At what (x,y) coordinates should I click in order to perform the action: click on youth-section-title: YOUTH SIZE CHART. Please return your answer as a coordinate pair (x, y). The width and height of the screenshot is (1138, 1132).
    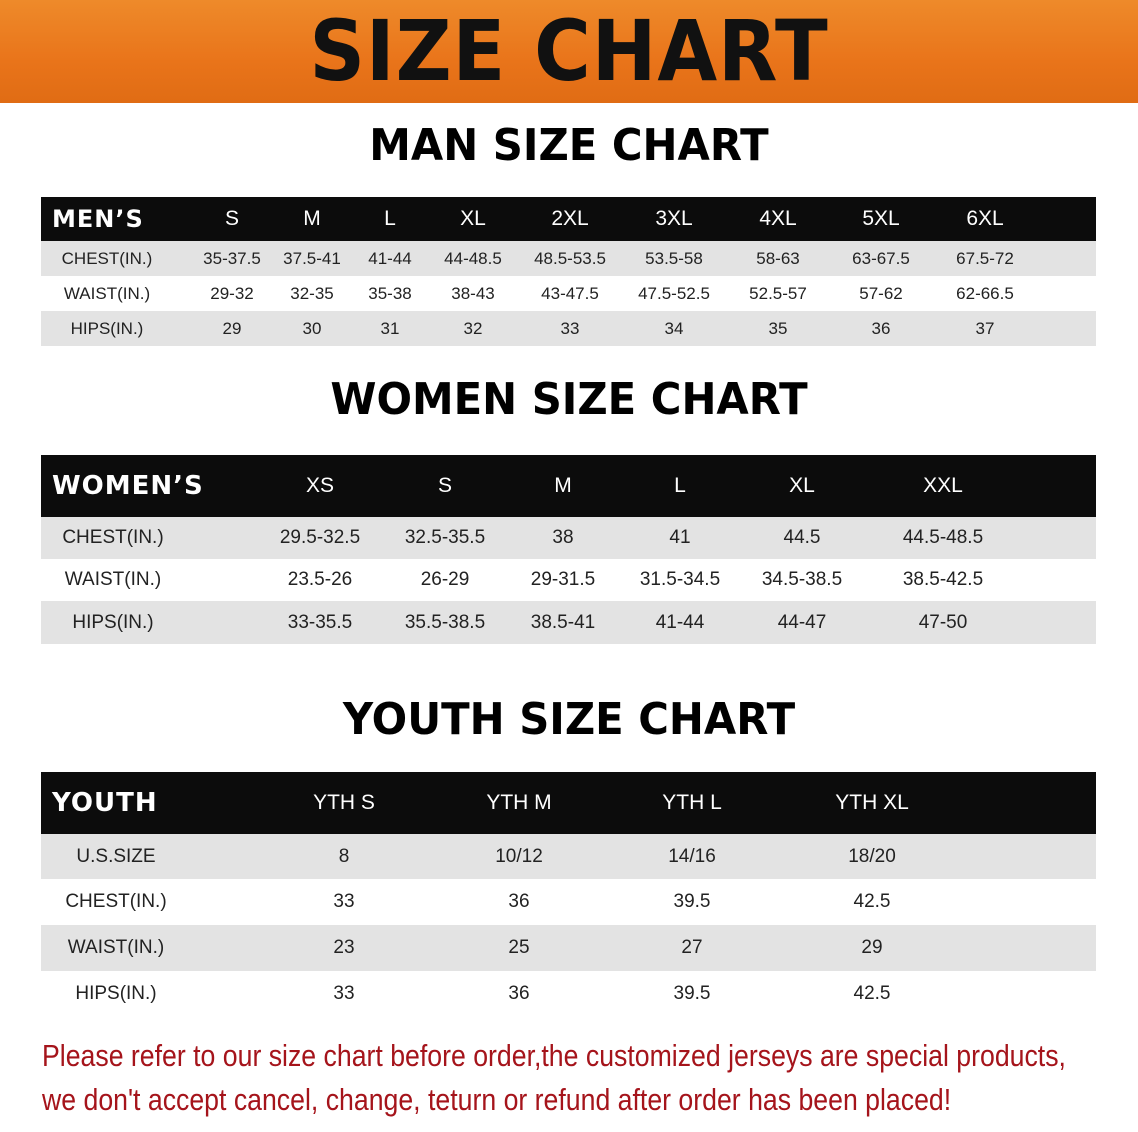
    Looking at the image, I should click on (569, 719).